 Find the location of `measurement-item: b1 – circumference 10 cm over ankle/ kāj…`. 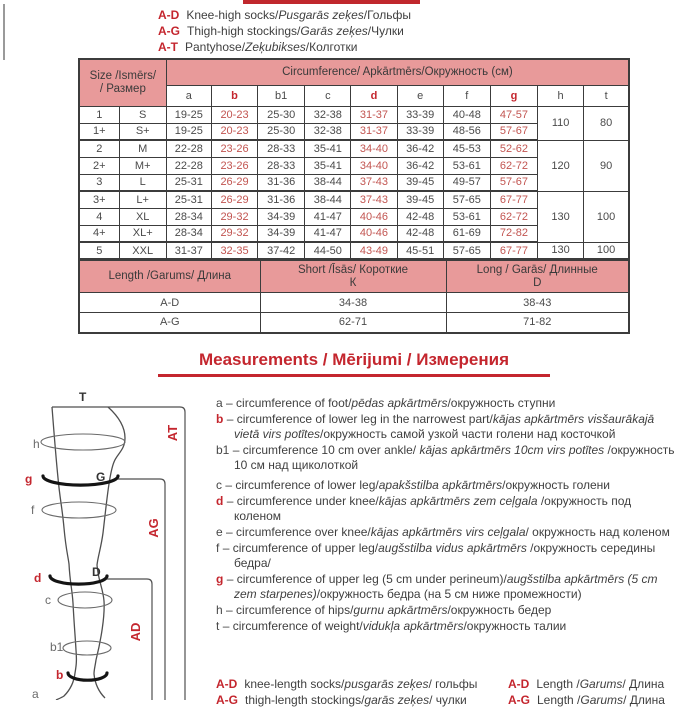

measurement-item: b1 – circumference 10 cm over ankle/ kāj… is located at coordinates (445, 457).